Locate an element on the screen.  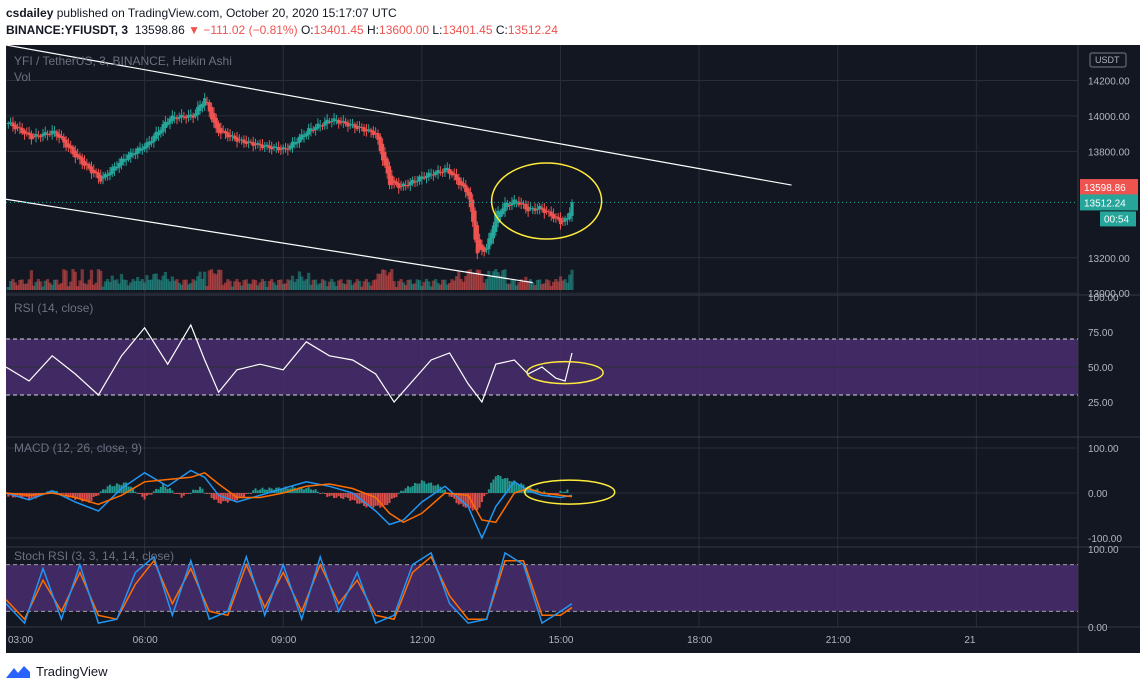
macd-y-tick-label: 100.00 is located at coordinates (1103, 449).